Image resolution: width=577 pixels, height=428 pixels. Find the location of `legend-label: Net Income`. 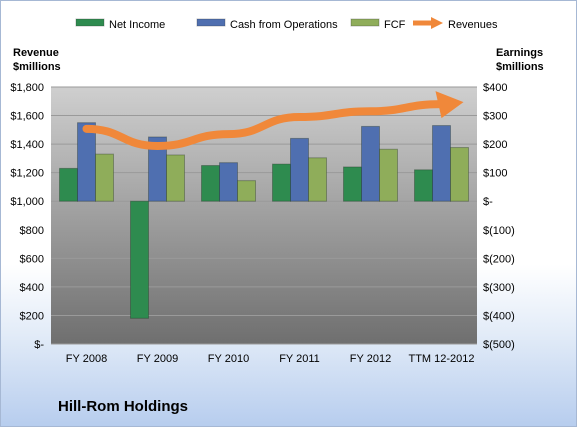

legend-label: Net Income is located at coordinates (137, 25).